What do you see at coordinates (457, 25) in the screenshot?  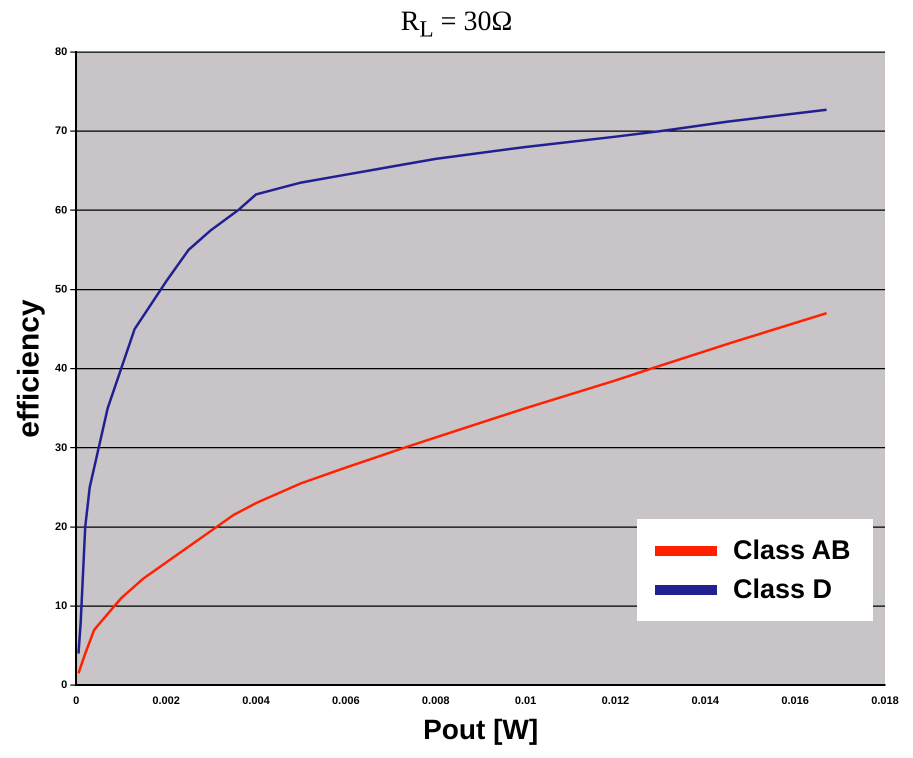 I see `chart-title: R$_{L}$ = 30Ω` at bounding box center [457, 25].